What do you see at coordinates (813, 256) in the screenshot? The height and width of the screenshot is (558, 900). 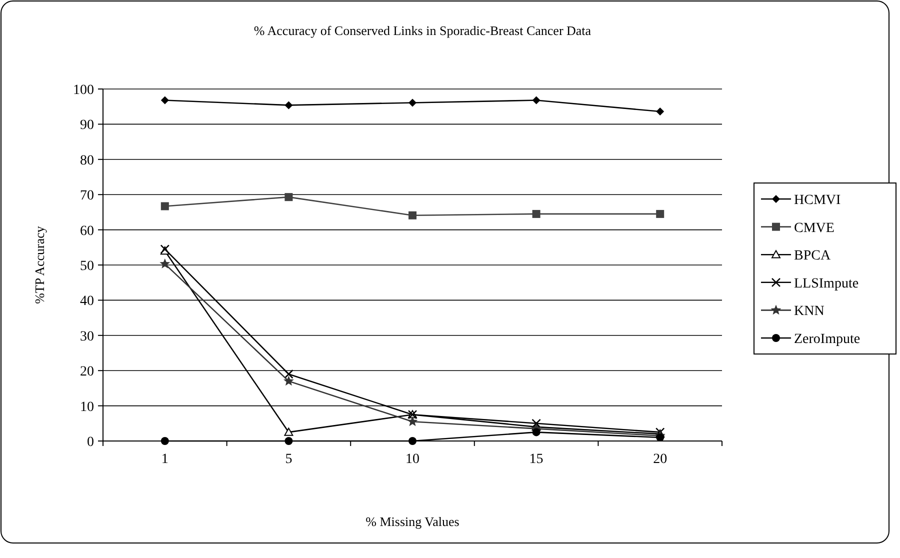 I see `legend-label: BPCA` at bounding box center [813, 256].